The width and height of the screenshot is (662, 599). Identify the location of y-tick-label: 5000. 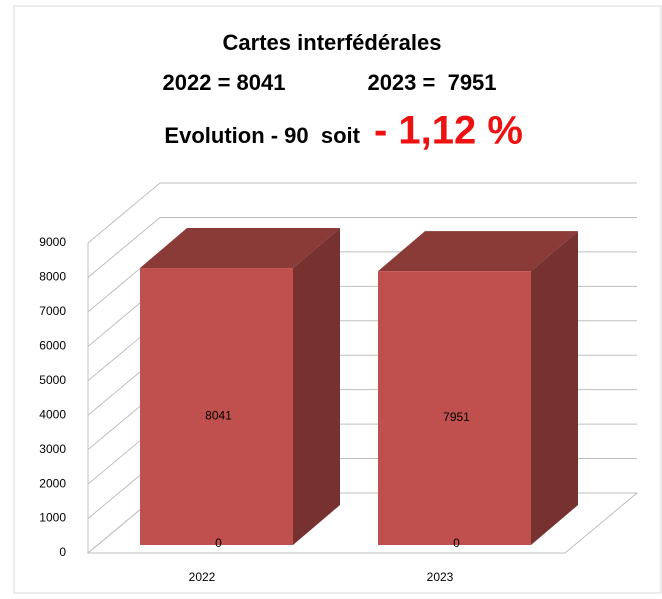
(52, 380).